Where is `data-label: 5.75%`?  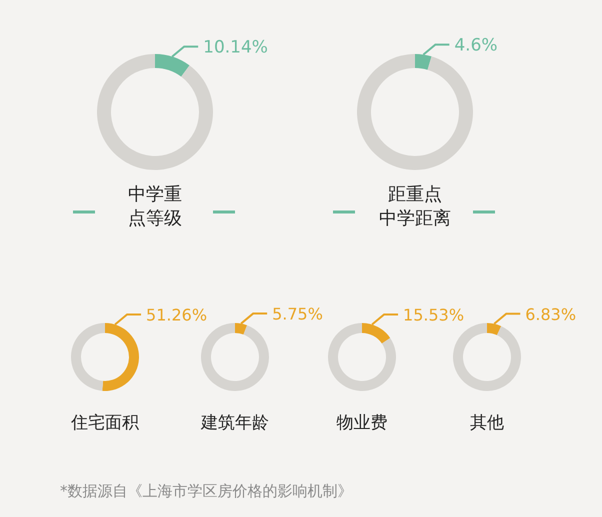 data-label: 5.75% is located at coordinates (297, 314).